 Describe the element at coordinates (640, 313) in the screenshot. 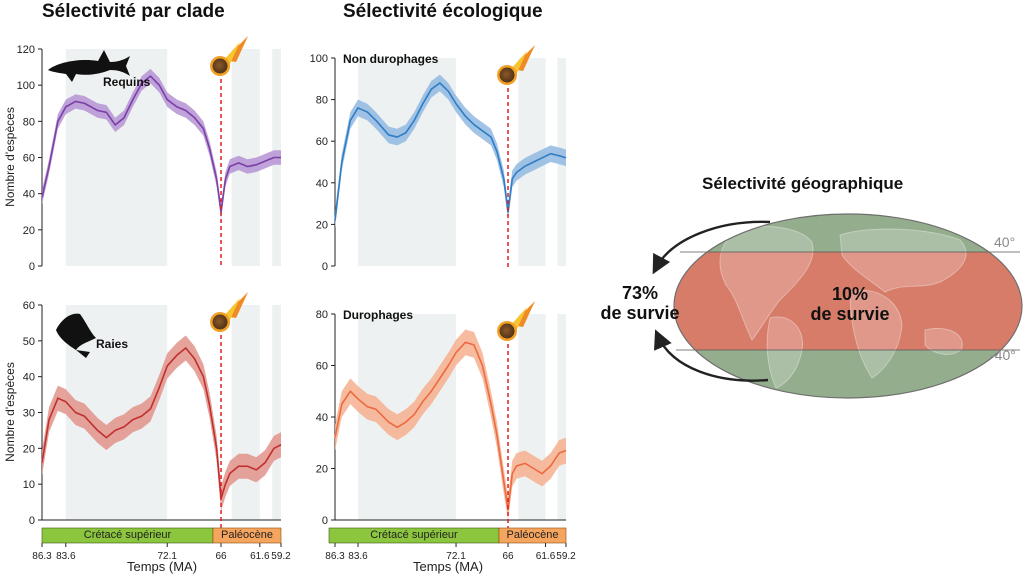

I see `outer-survival-text: de survie` at that location.